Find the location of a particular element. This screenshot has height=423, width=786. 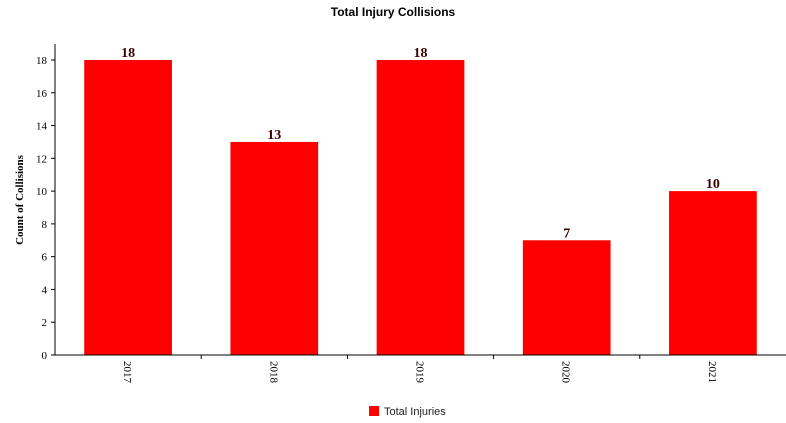

bar-value-label-2019: 18 is located at coordinates (421, 53).